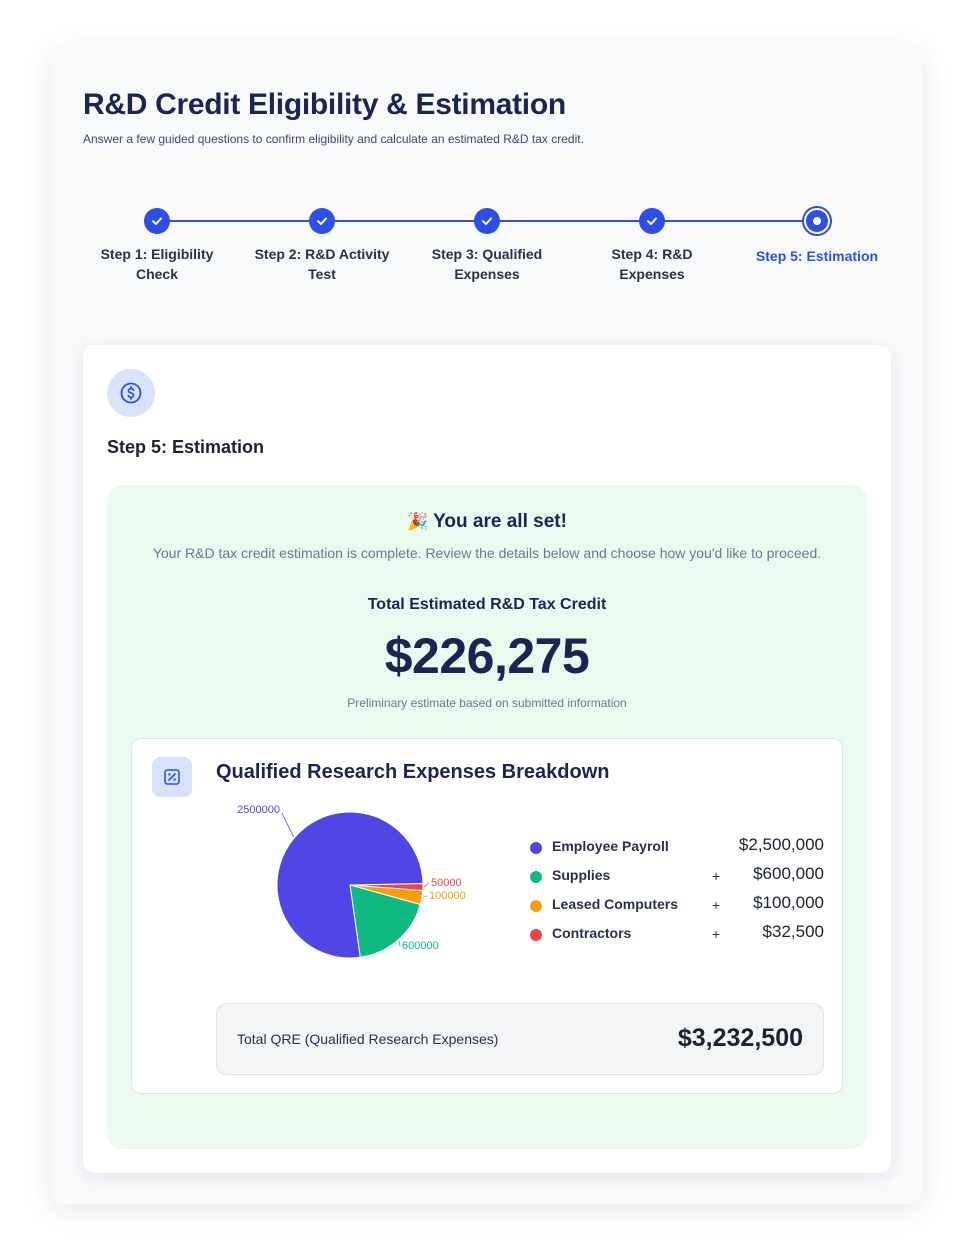 Image resolution: width=974 pixels, height=1260 pixels. I want to click on step-4: Step 4: R&D Expenses, so click(652, 245).